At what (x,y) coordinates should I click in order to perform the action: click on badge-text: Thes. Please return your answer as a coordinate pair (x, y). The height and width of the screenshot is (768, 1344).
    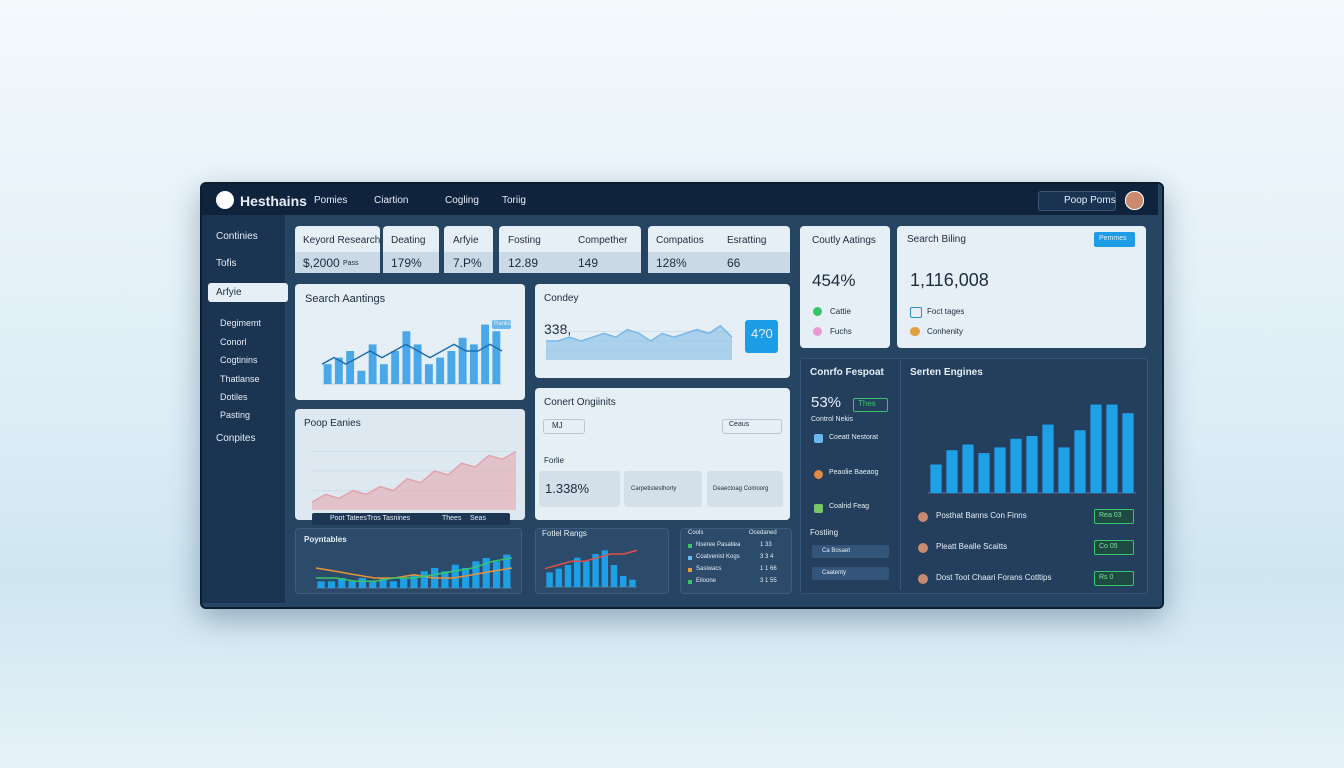
    Looking at the image, I should click on (867, 403).